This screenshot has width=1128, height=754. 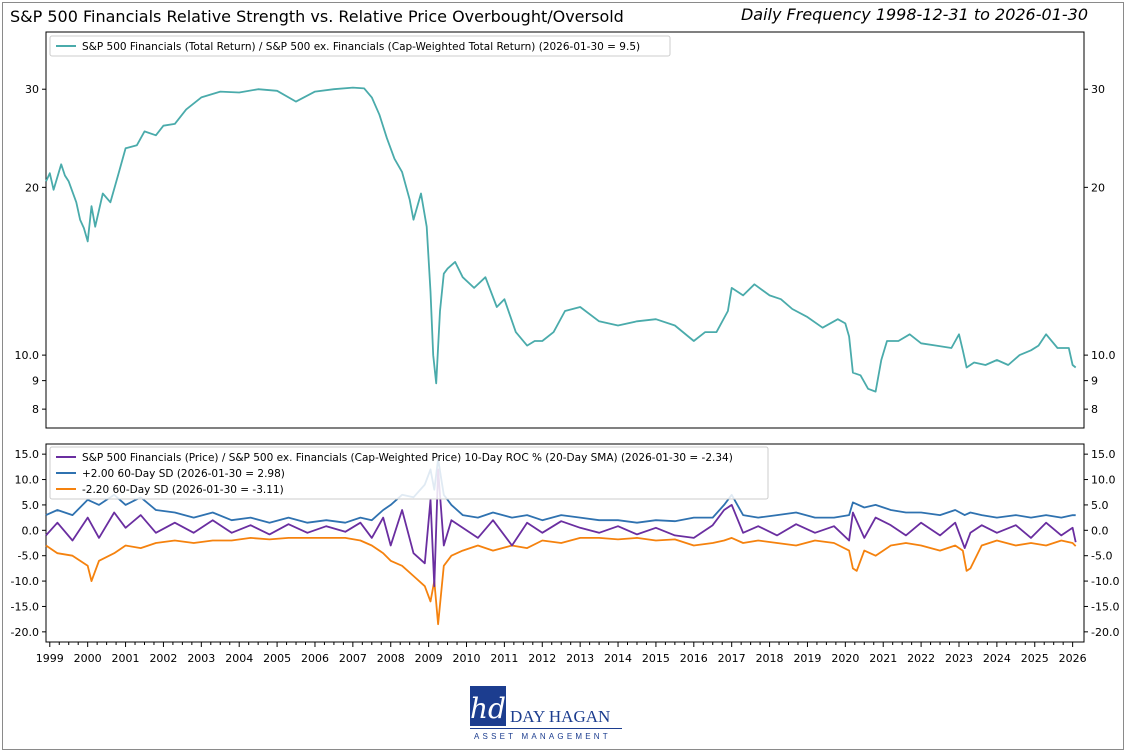 I want to click on xtick-label: 2000, so click(x=88, y=658).